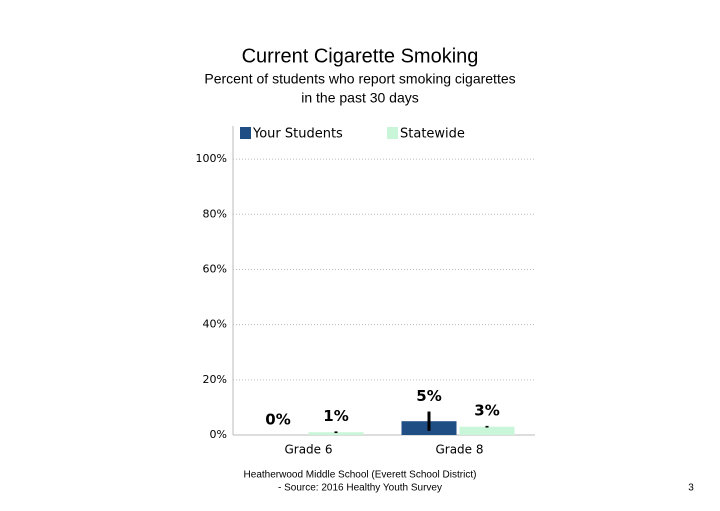  Describe the element at coordinates (486, 410) in the screenshot. I see `value-label: 3%` at that location.